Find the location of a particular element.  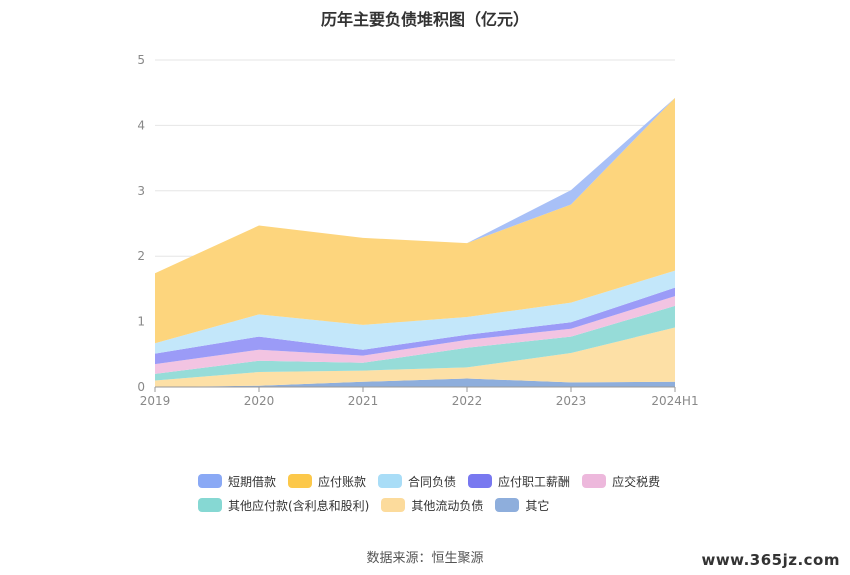

x-tick-label: 2019 is located at coordinates (155, 401).